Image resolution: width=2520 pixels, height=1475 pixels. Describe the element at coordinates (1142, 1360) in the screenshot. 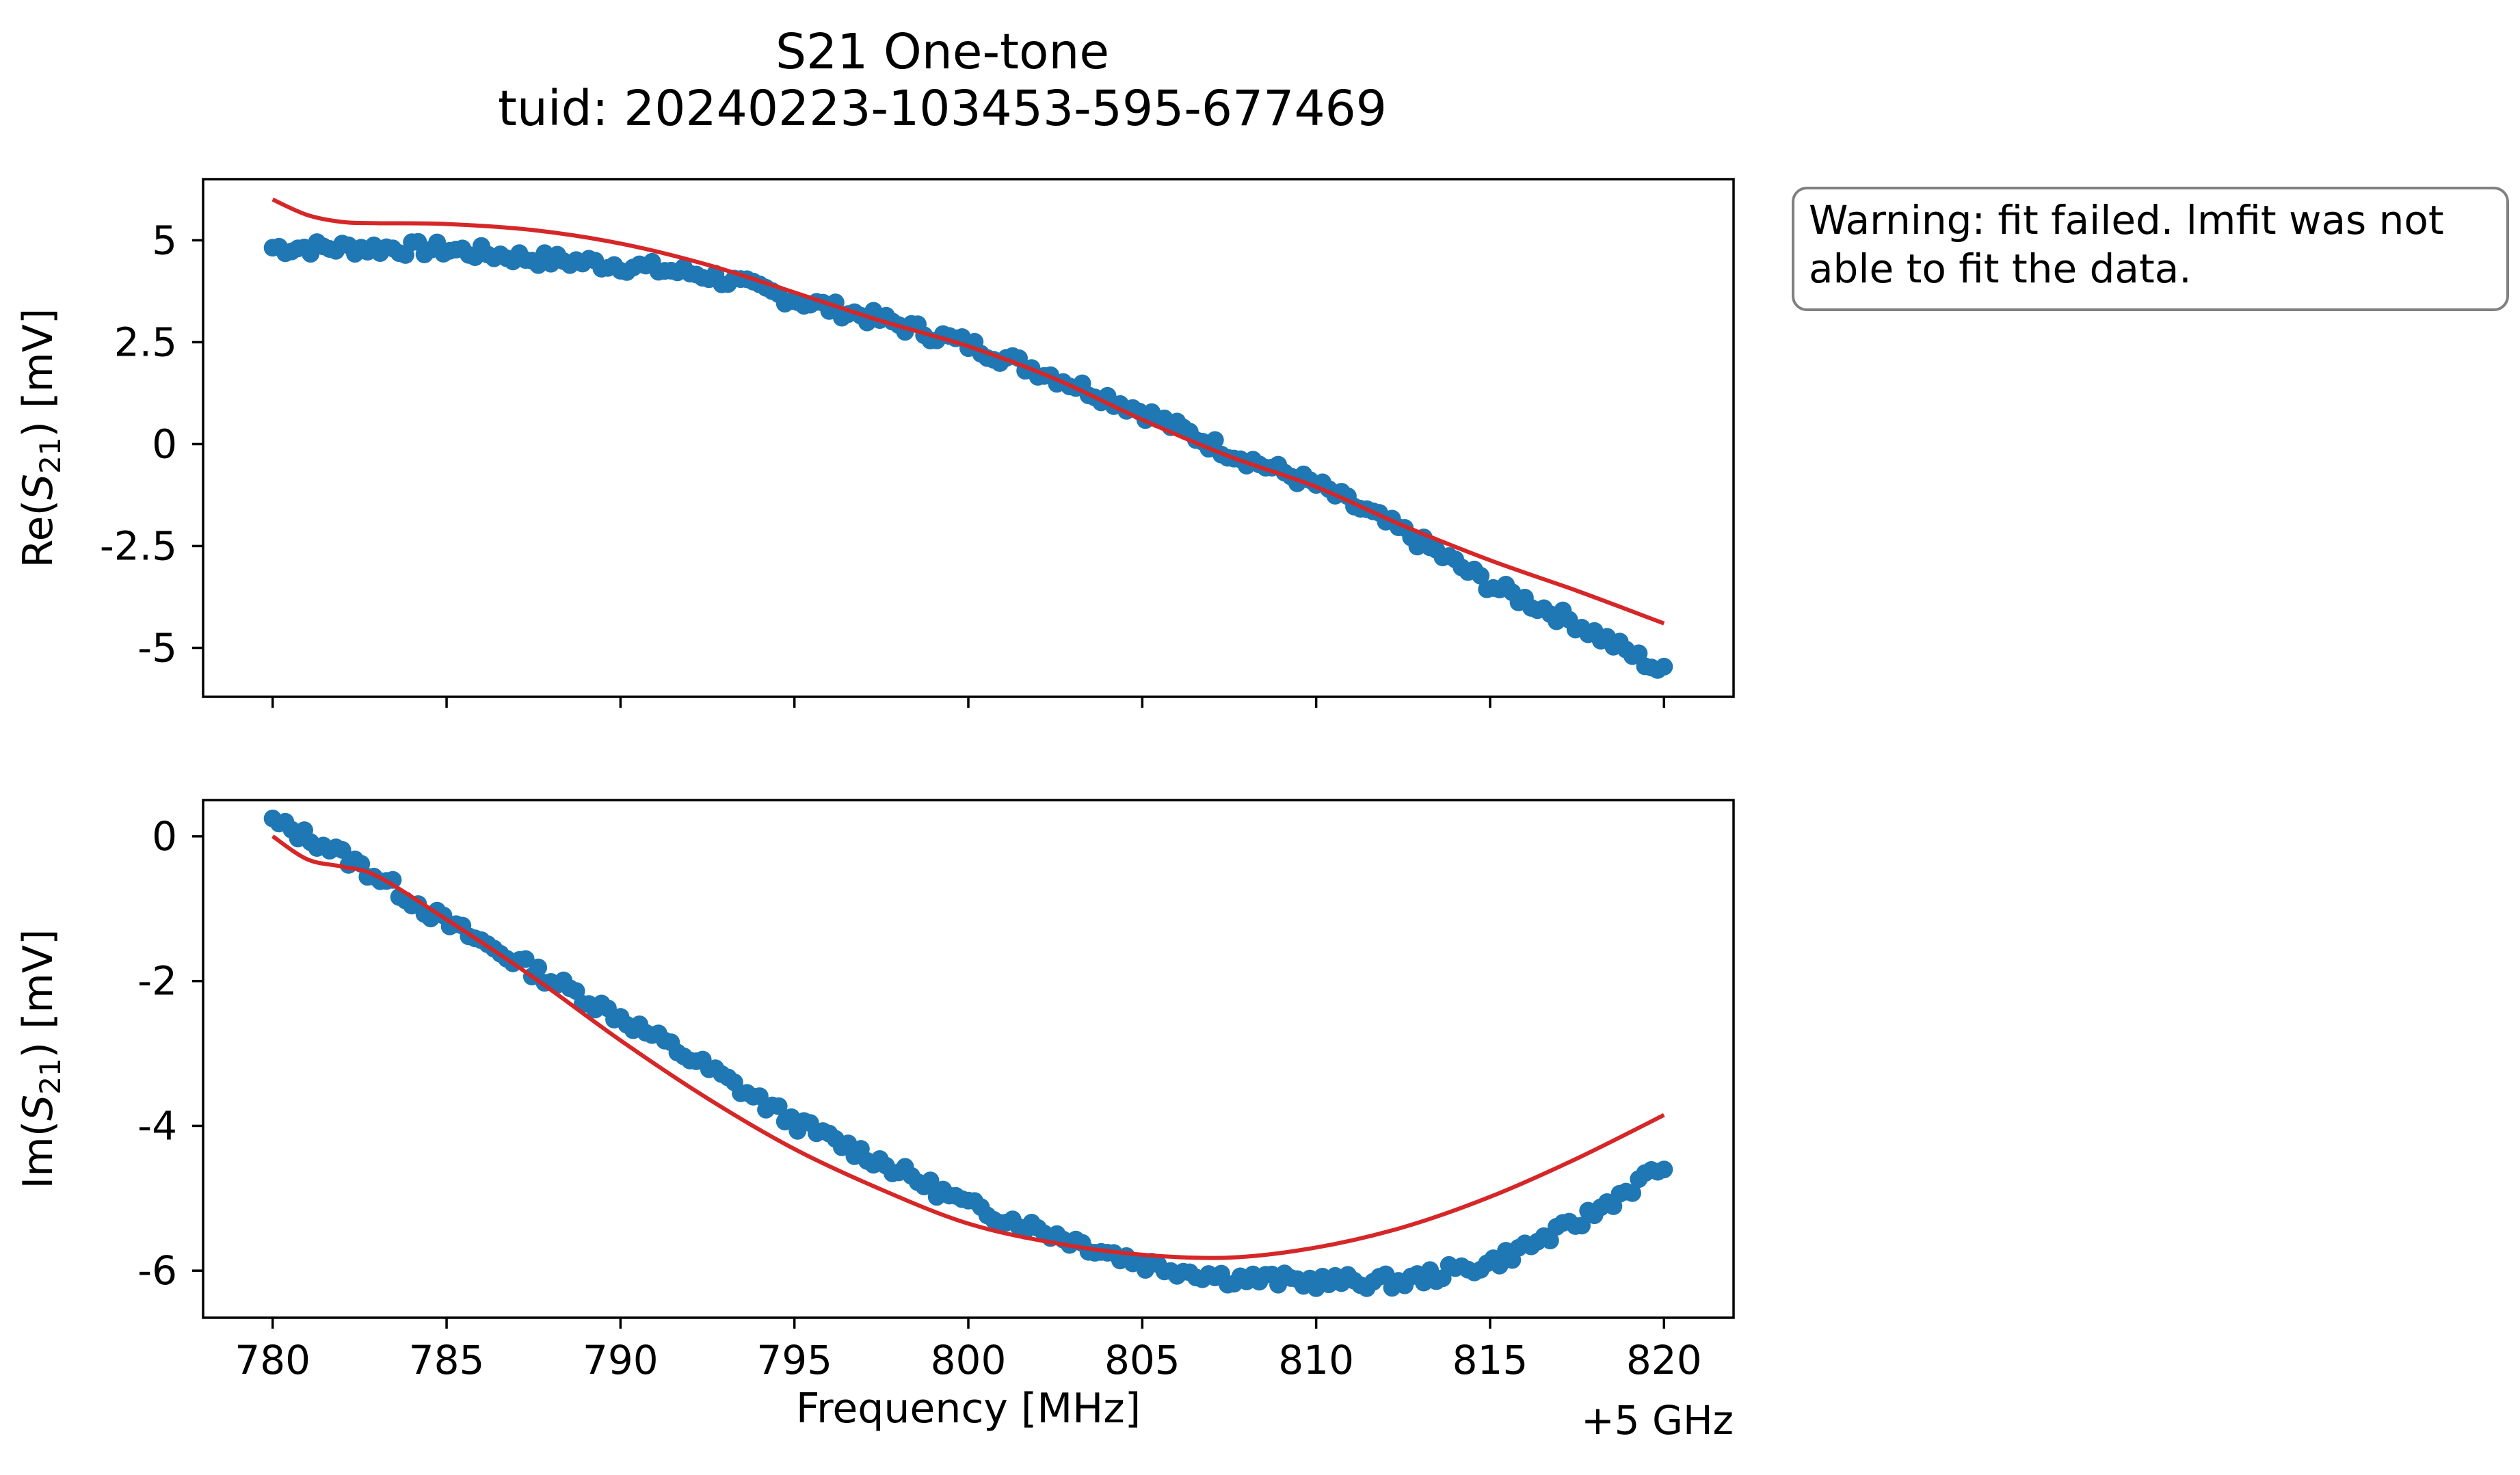

I see `bottom-xtick-label: 805` at that location.